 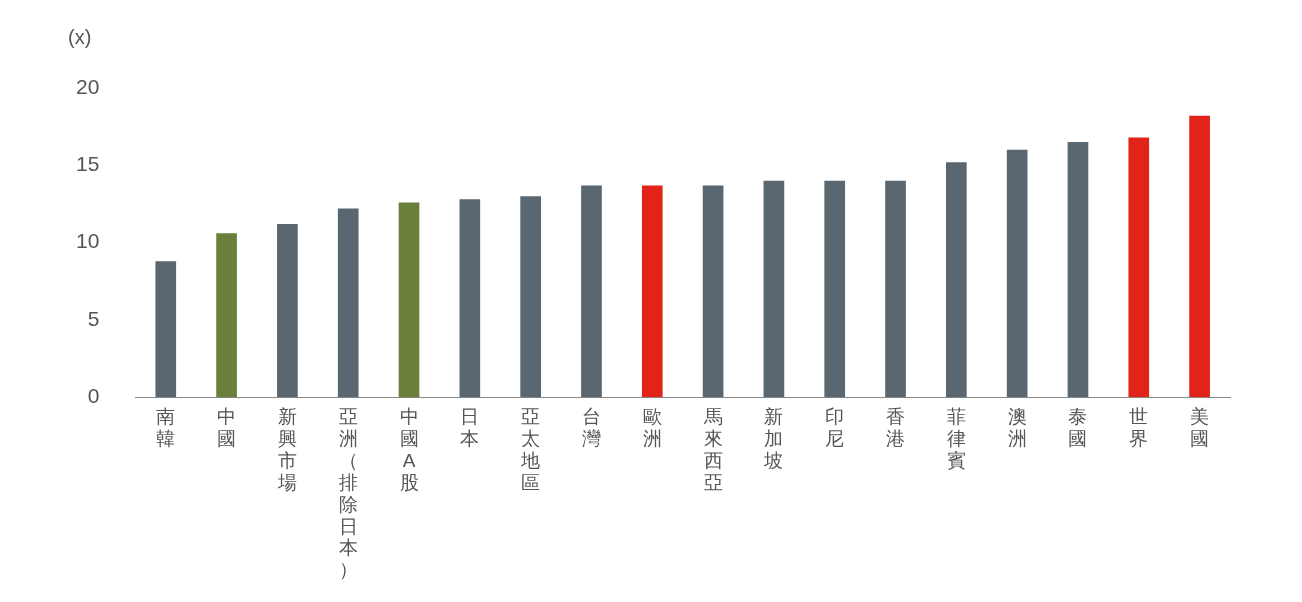 I want to click on y-tick-label: 15, so click(x=88, y=164).